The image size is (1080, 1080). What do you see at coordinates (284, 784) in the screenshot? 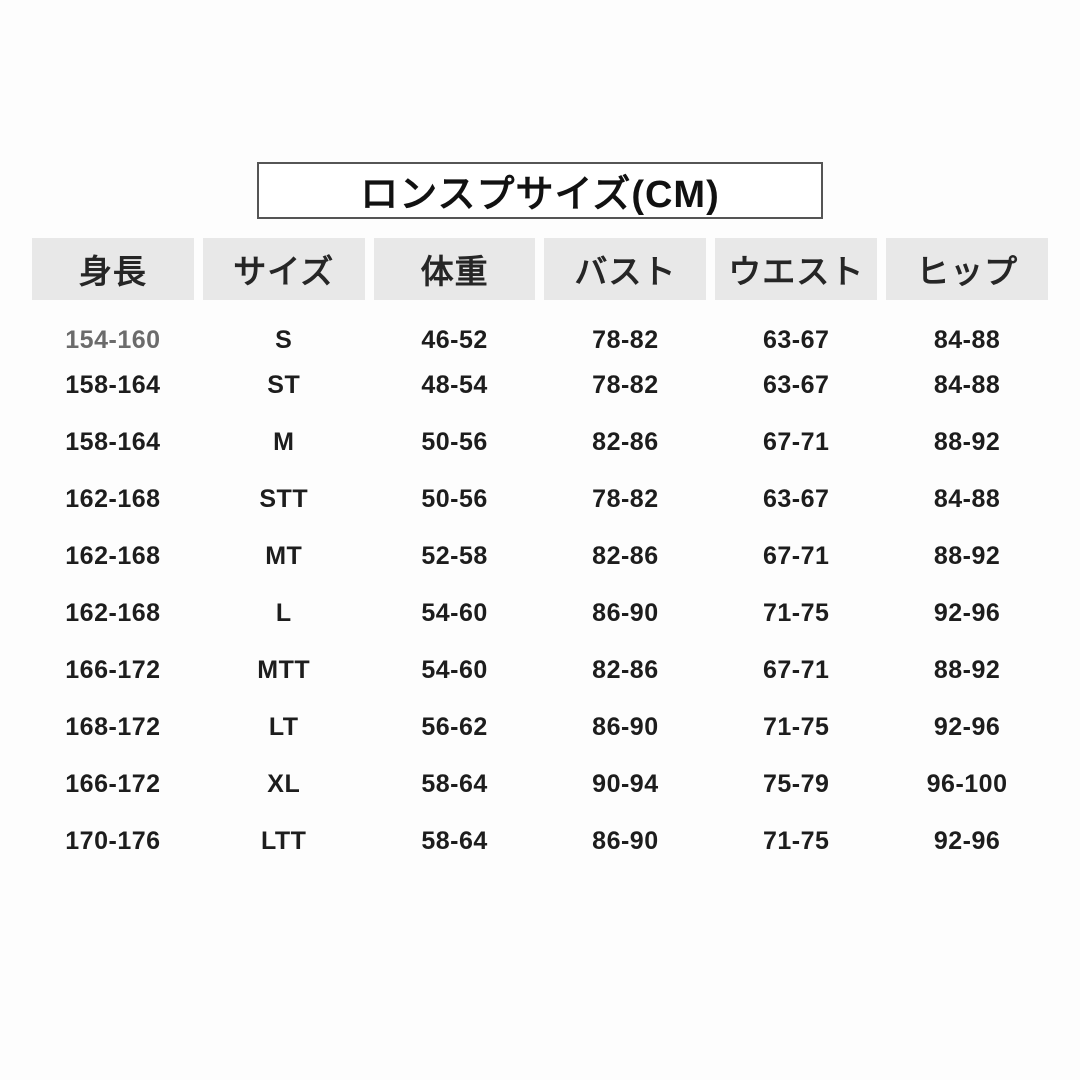
I see `table-cell: XL` at bounding box center [284, 784].